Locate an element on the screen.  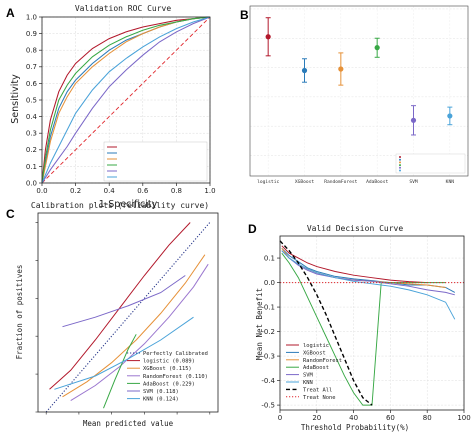
decision-title: Valid Decision Curve is located at coordinates (355, 228).